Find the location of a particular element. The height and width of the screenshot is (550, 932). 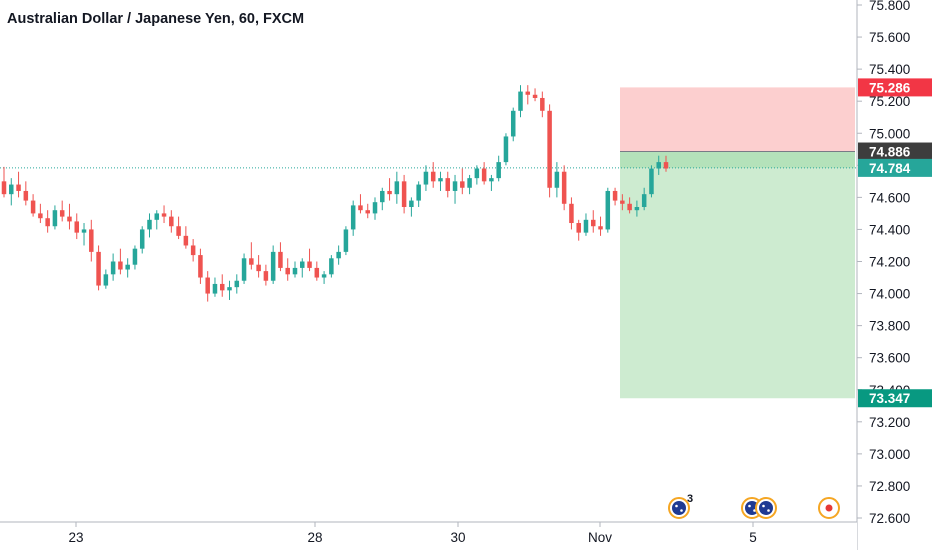

economic-event: 3 is located at coordinates (680, 506).